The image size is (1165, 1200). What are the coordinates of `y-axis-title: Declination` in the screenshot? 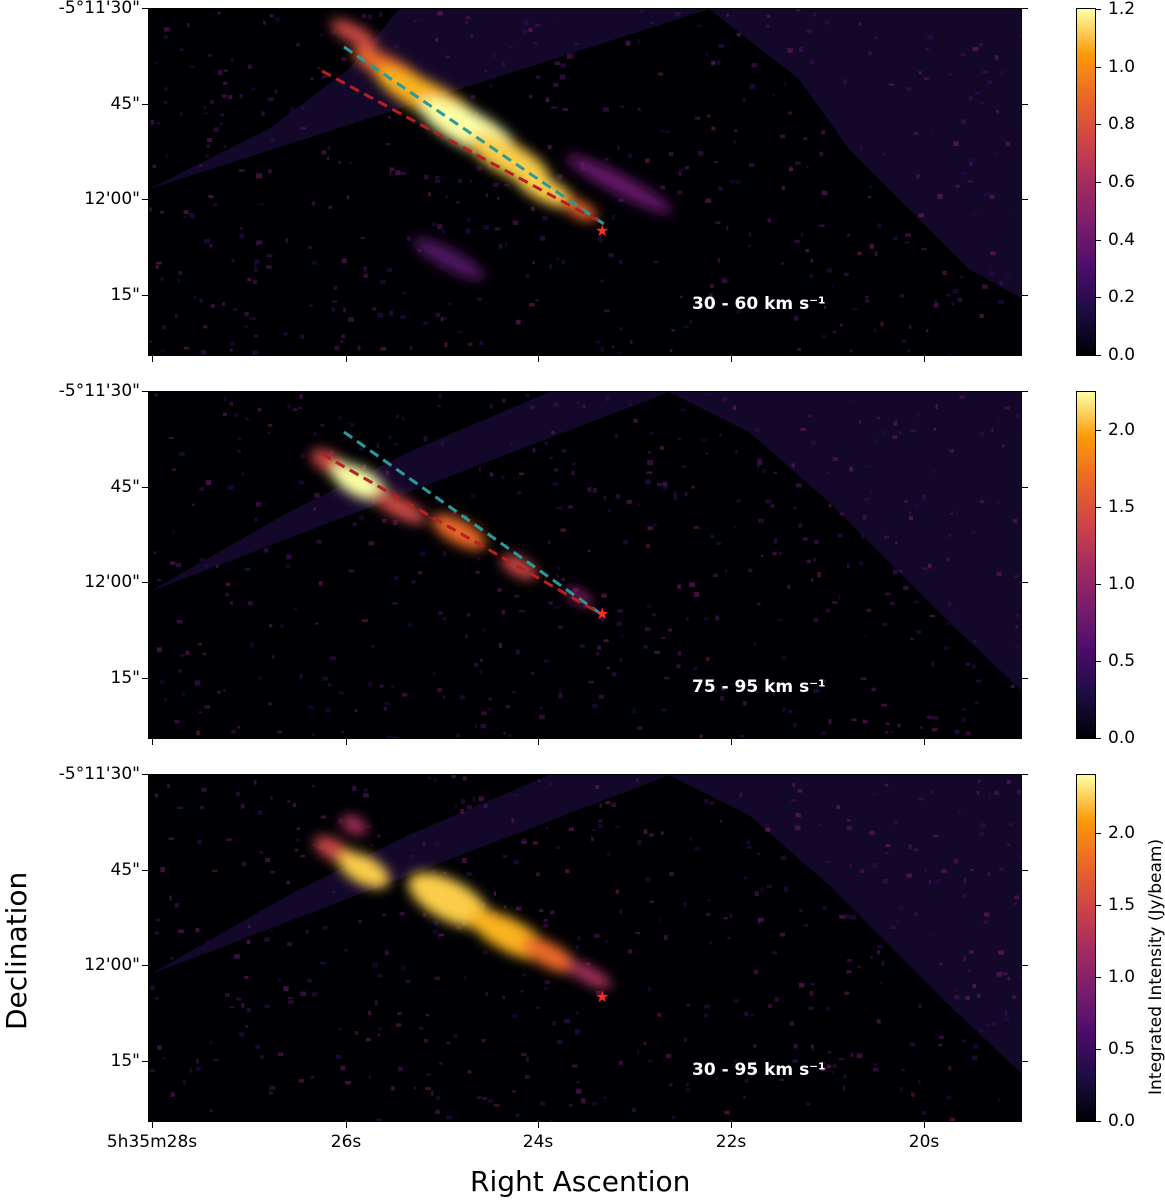 It's located at (16, 950).